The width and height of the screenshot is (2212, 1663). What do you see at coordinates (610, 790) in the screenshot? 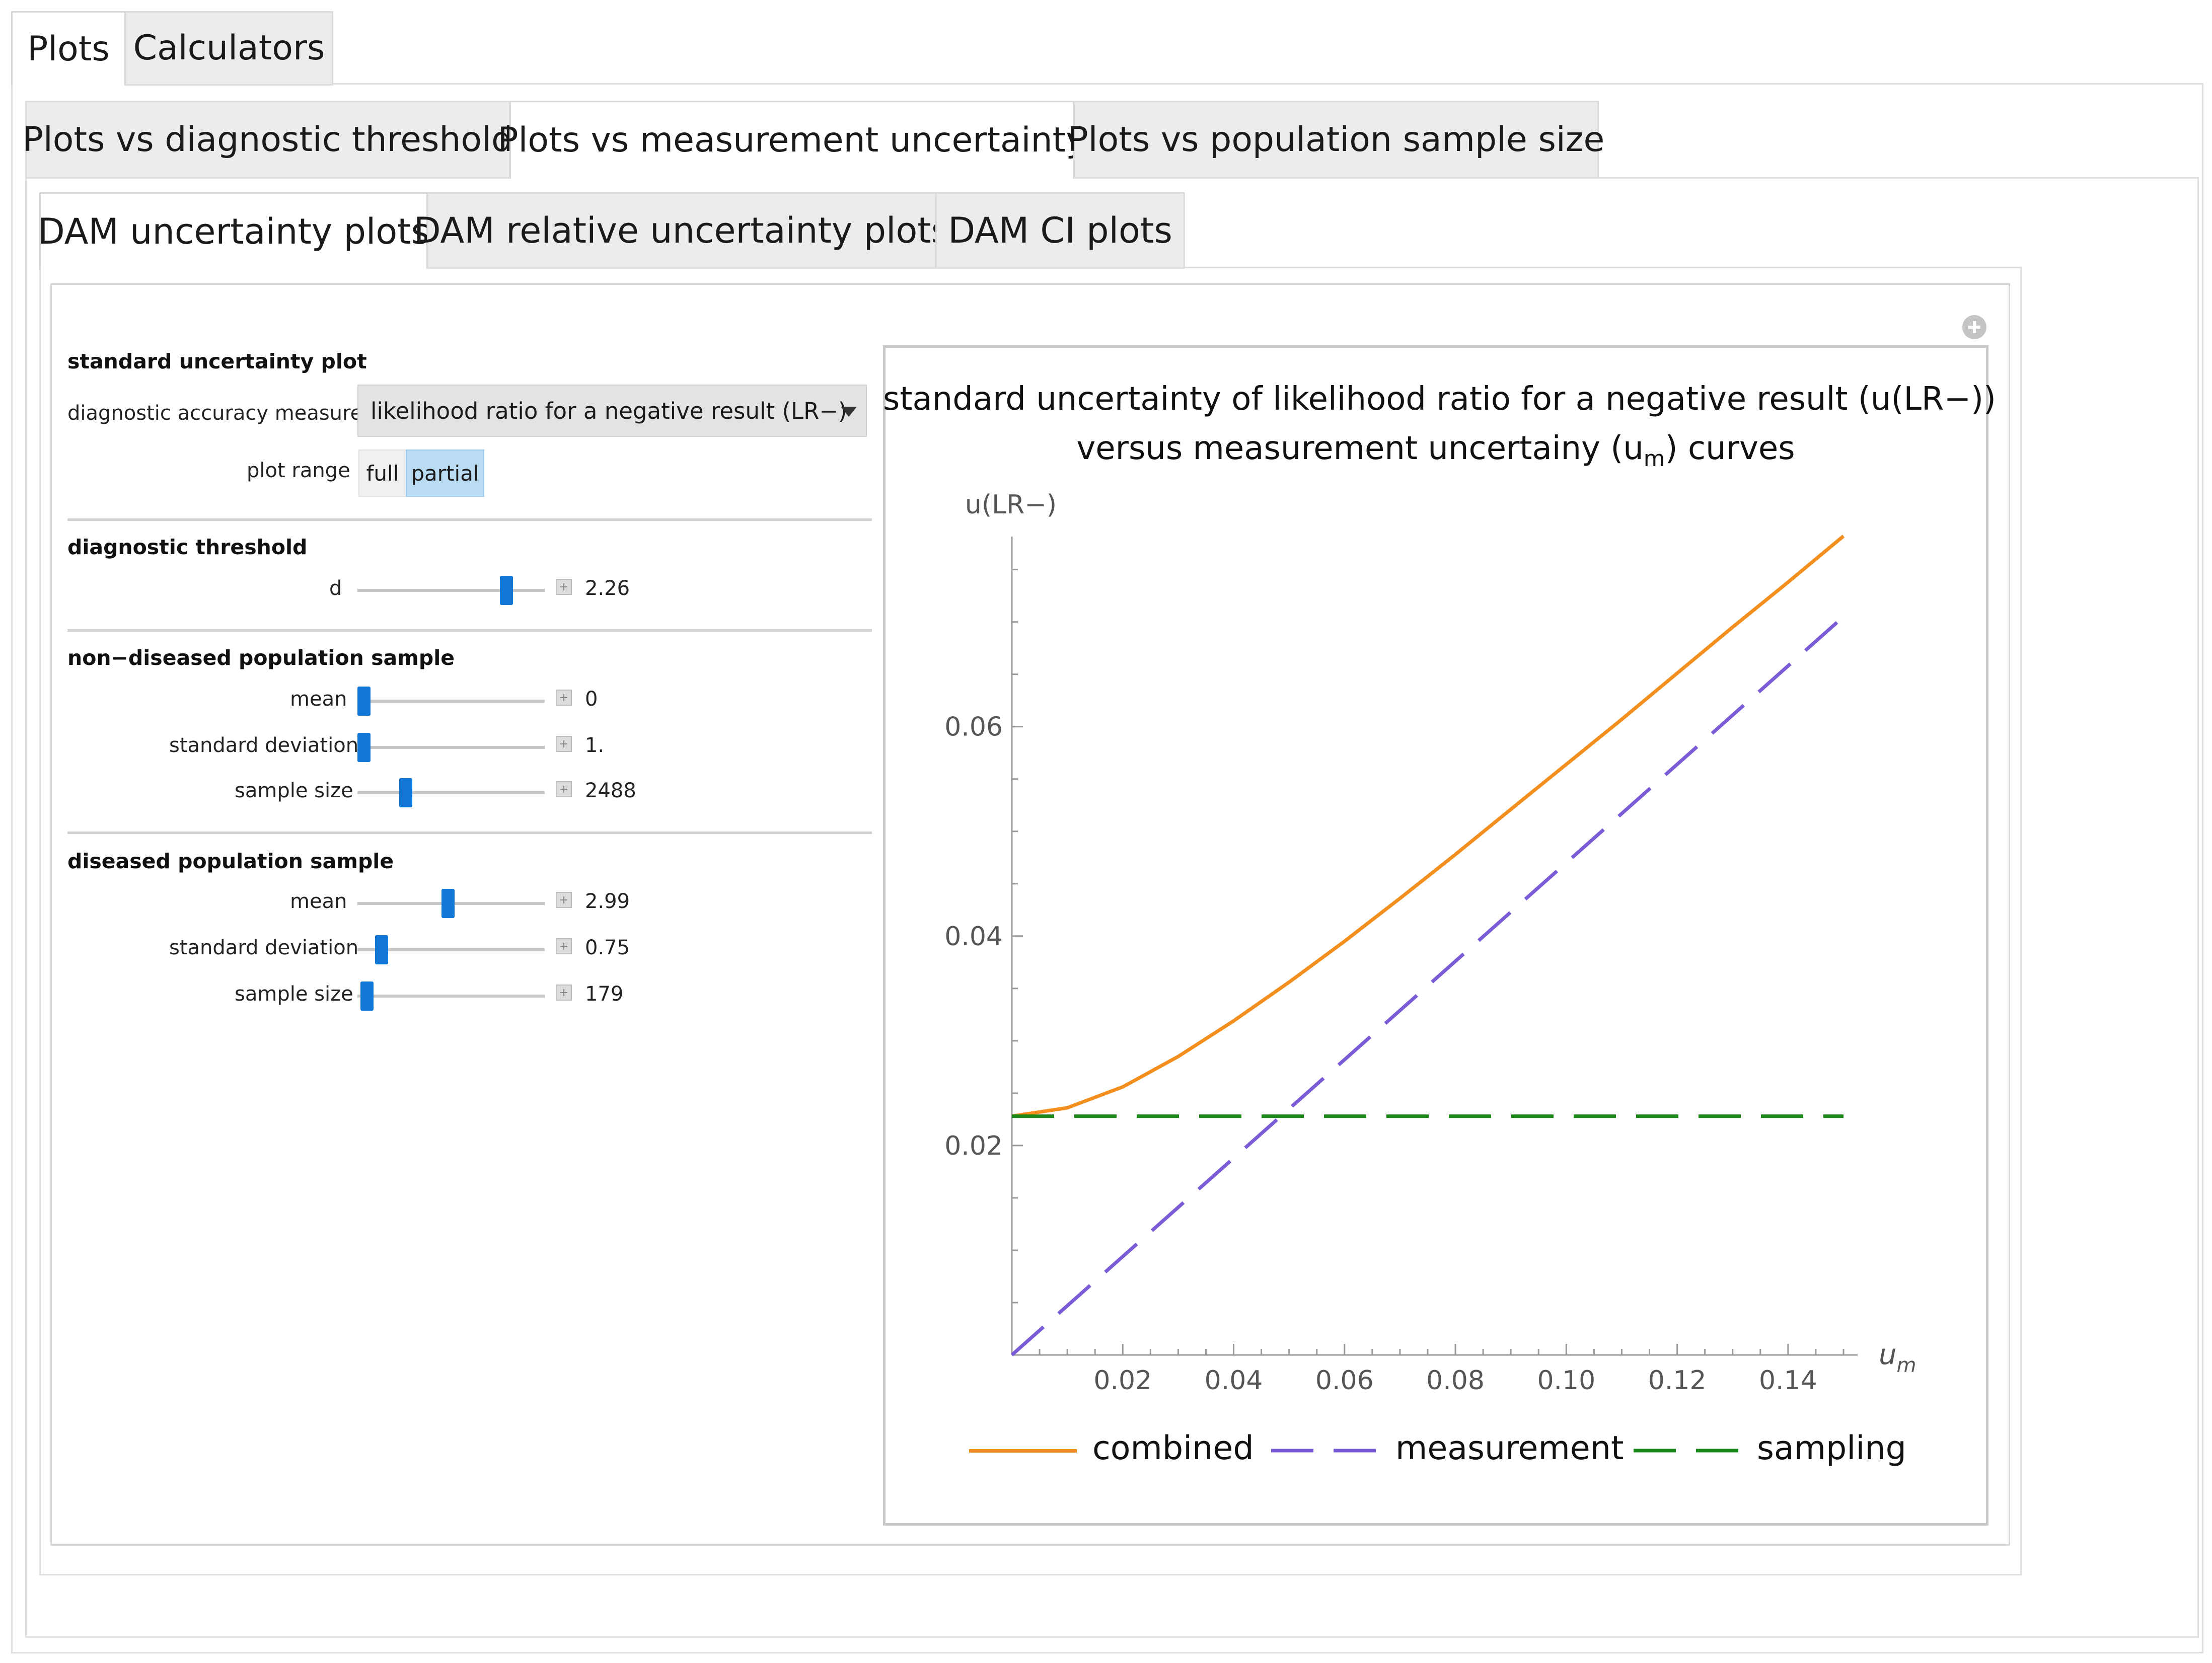
I see `nondiseased-n-value: 2488` at bounding box center [610, 790].